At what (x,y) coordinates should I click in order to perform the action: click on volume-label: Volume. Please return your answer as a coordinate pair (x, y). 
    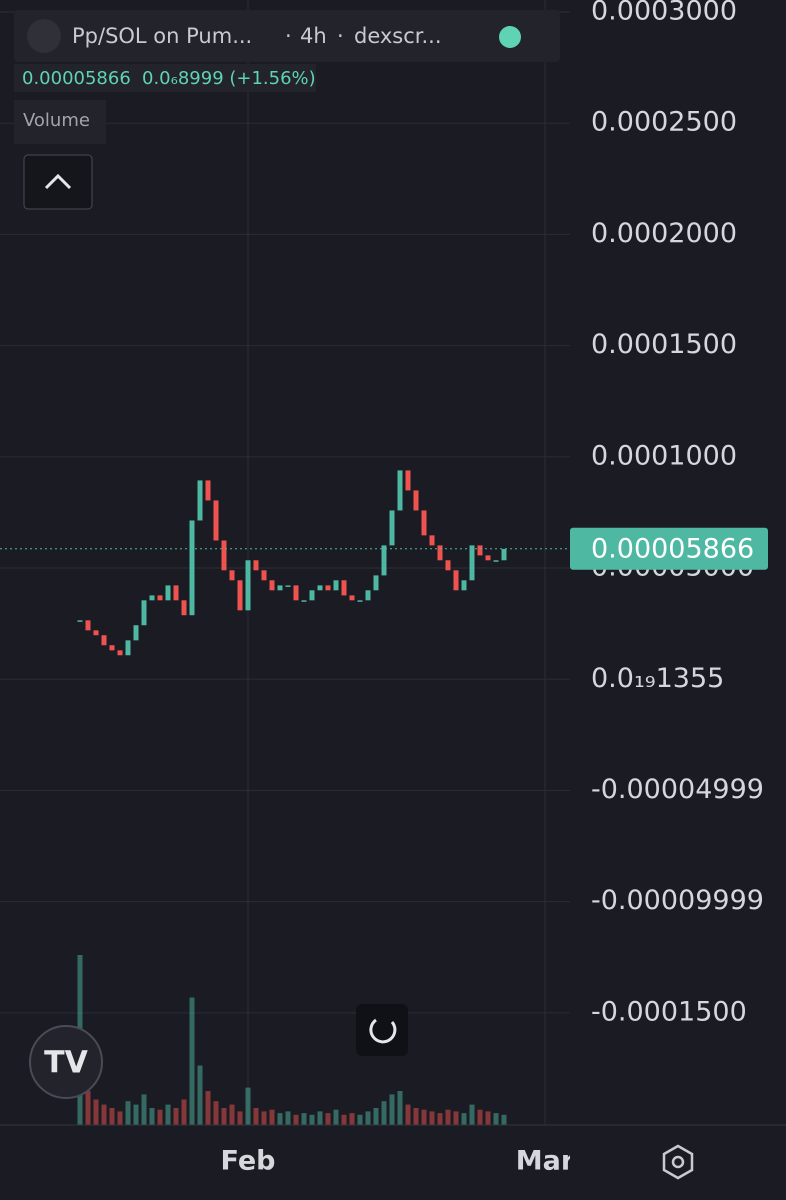
    Looking at the image, I should click on (56, 120).